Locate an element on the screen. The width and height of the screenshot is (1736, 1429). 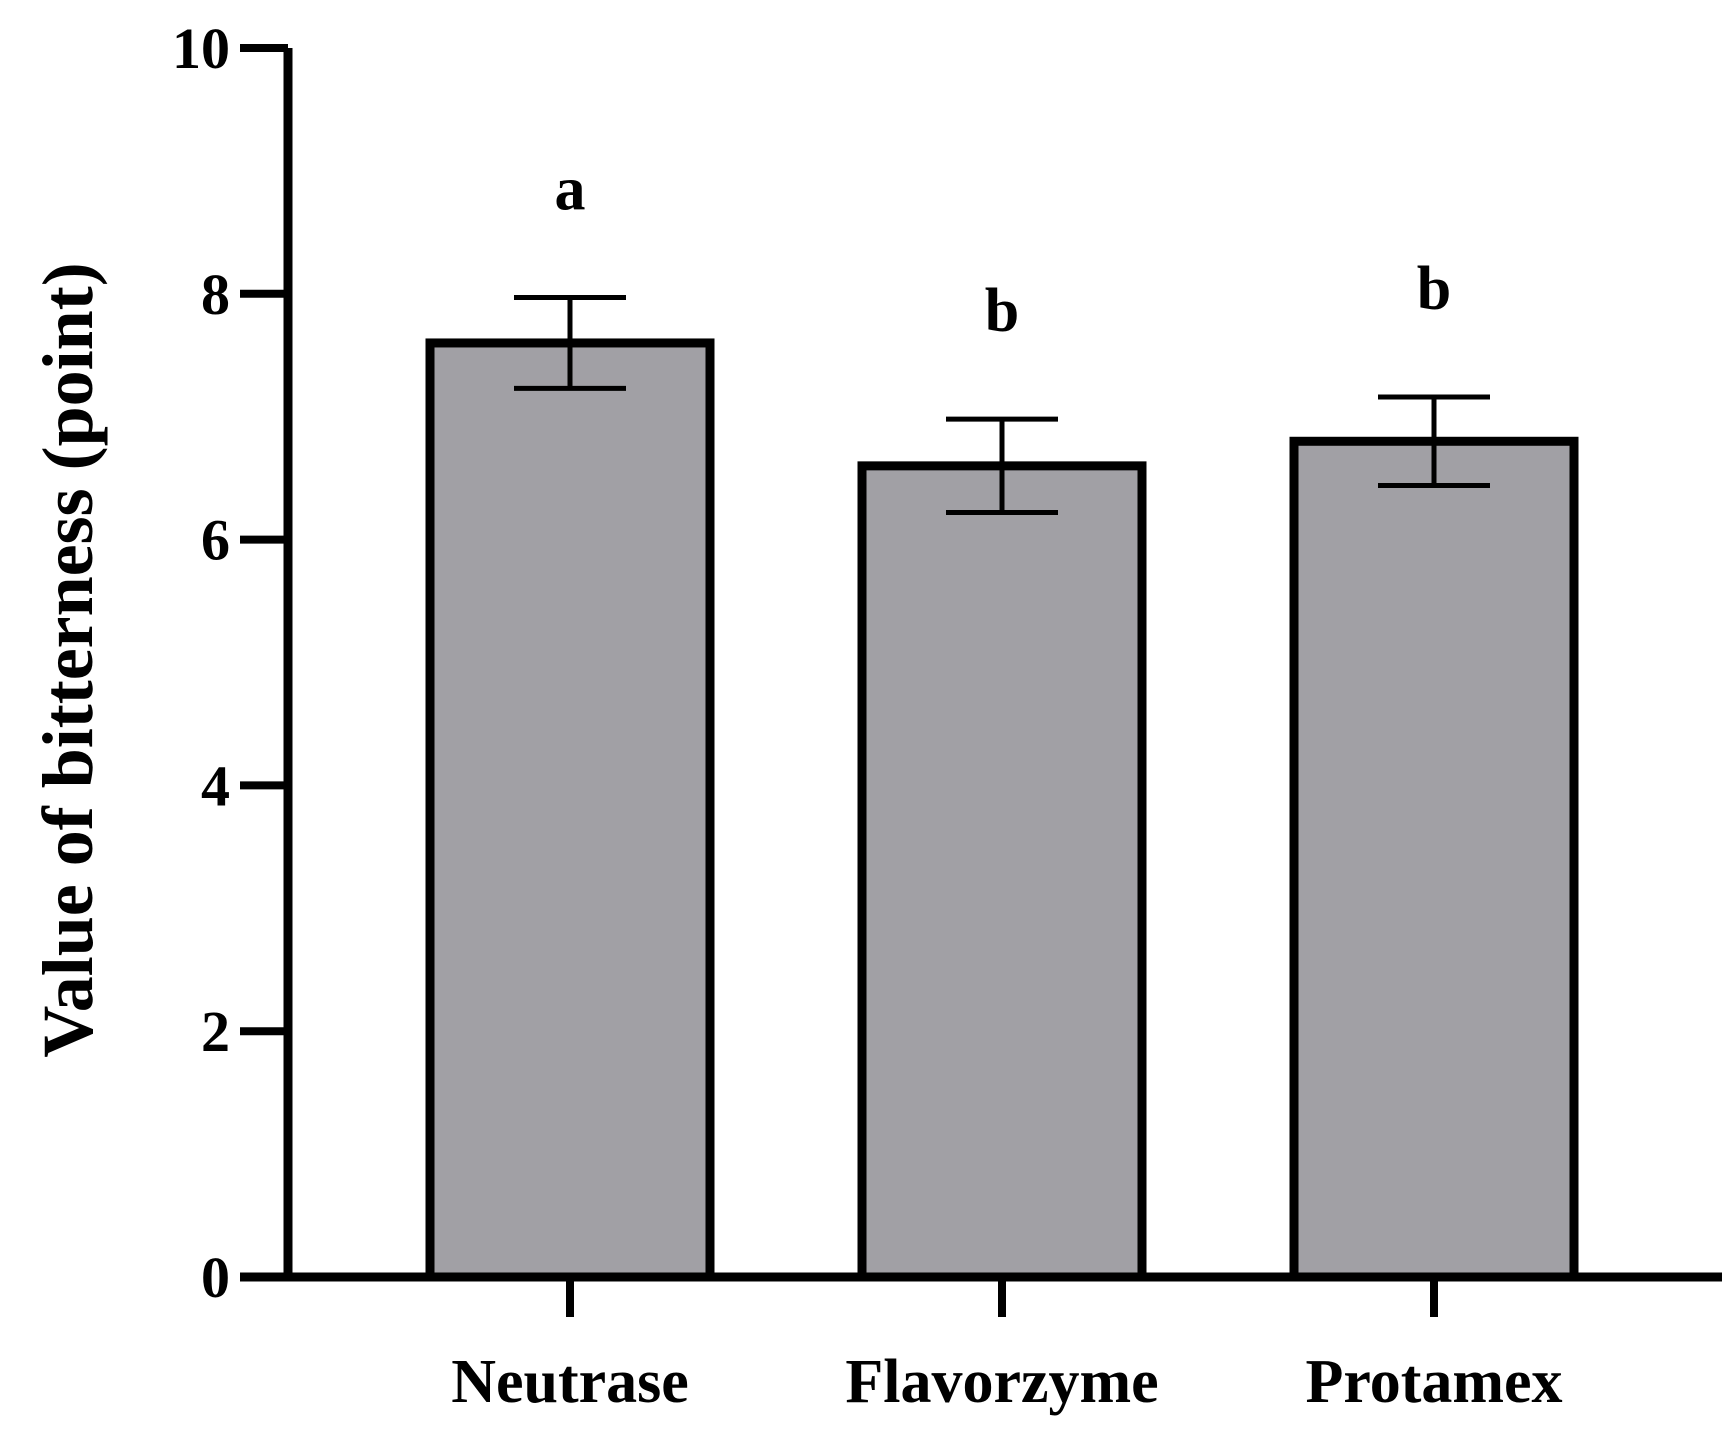
x-tick-label-flavorzyme: Flavorzyme is located at coordinates (1001, 1382).